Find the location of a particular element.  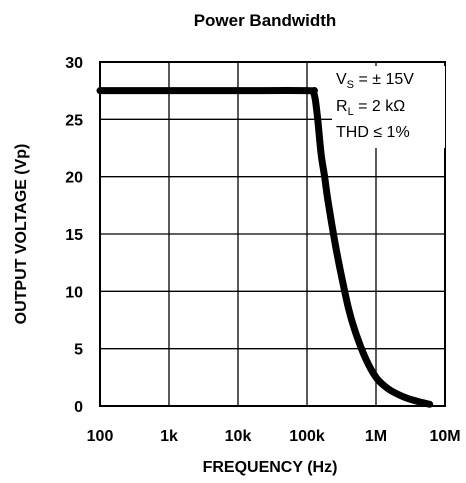

annotation-vs-rest: = ± 15V is located at coordinates (384, 79).